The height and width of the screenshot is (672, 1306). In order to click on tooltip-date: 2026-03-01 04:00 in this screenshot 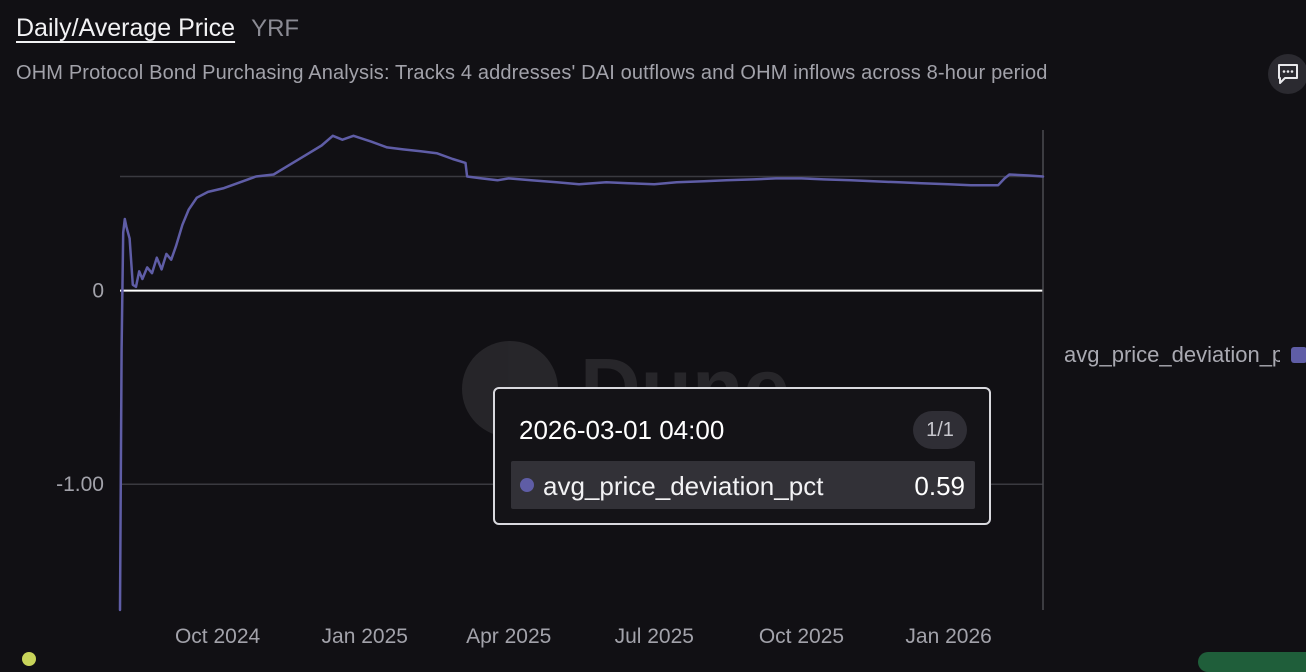, I will do `click(622, 430)`.